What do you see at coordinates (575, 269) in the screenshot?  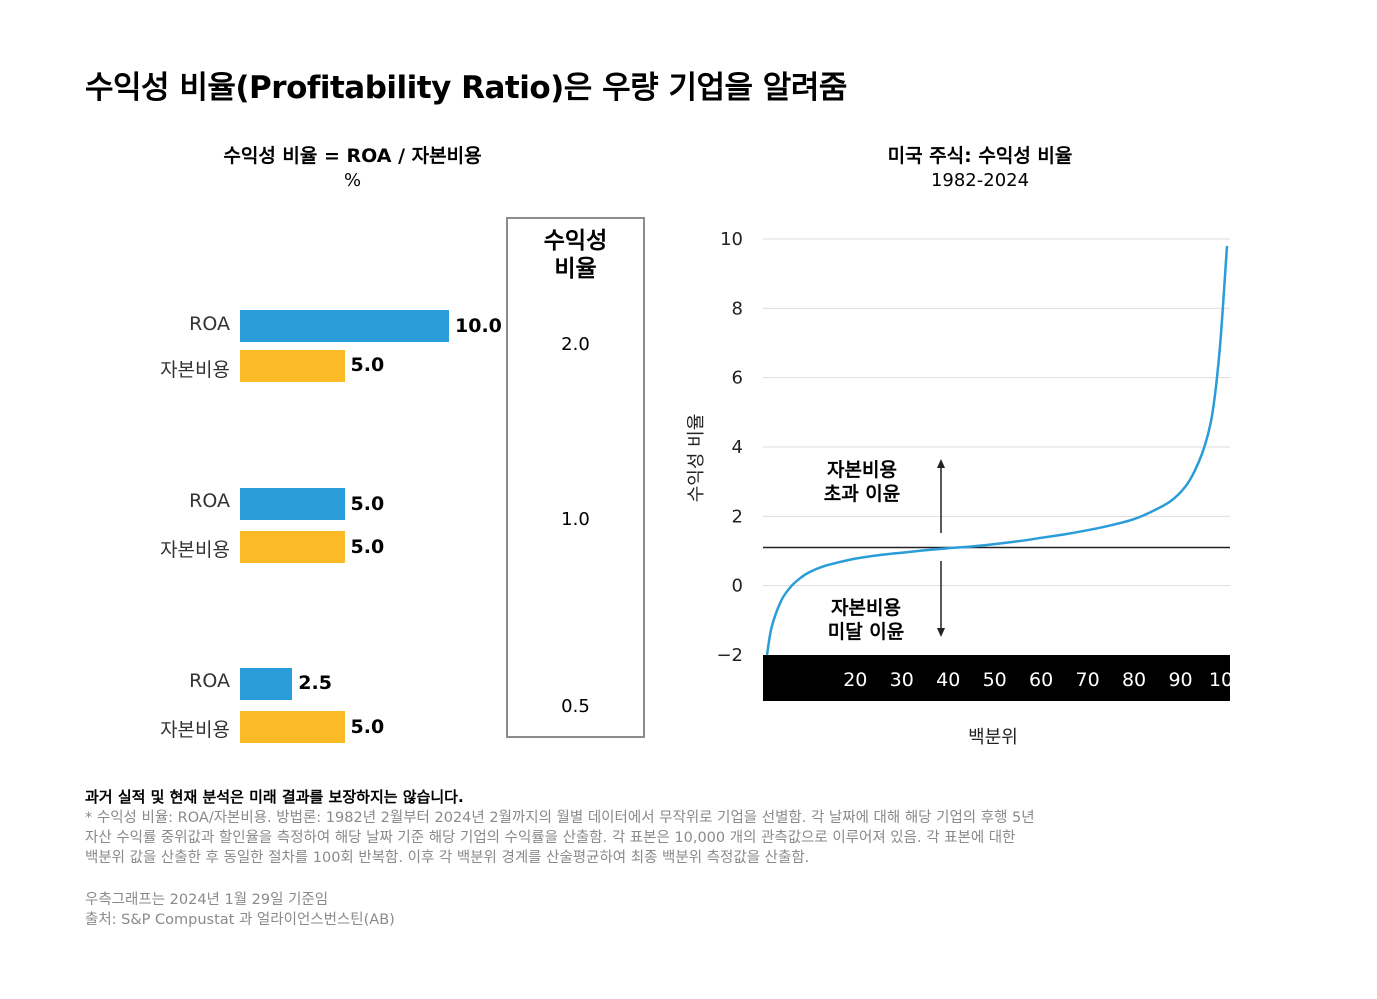 I see `ratio-header-line2: 비율` at bounding box center [575, 269].